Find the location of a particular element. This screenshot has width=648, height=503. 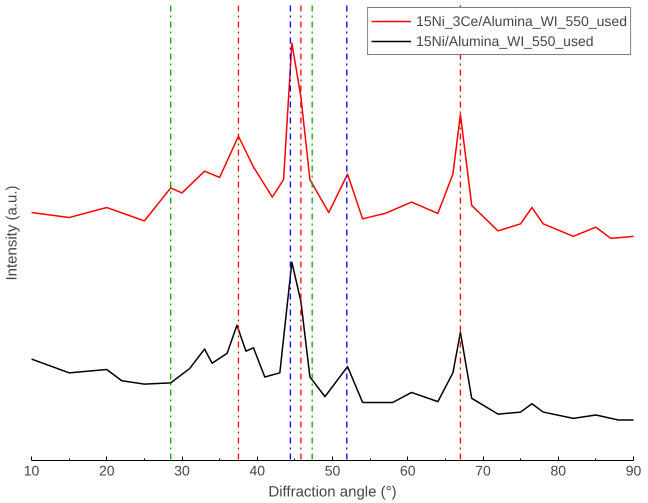

x-tick-label: 70 is located at coordinates (483, 470).